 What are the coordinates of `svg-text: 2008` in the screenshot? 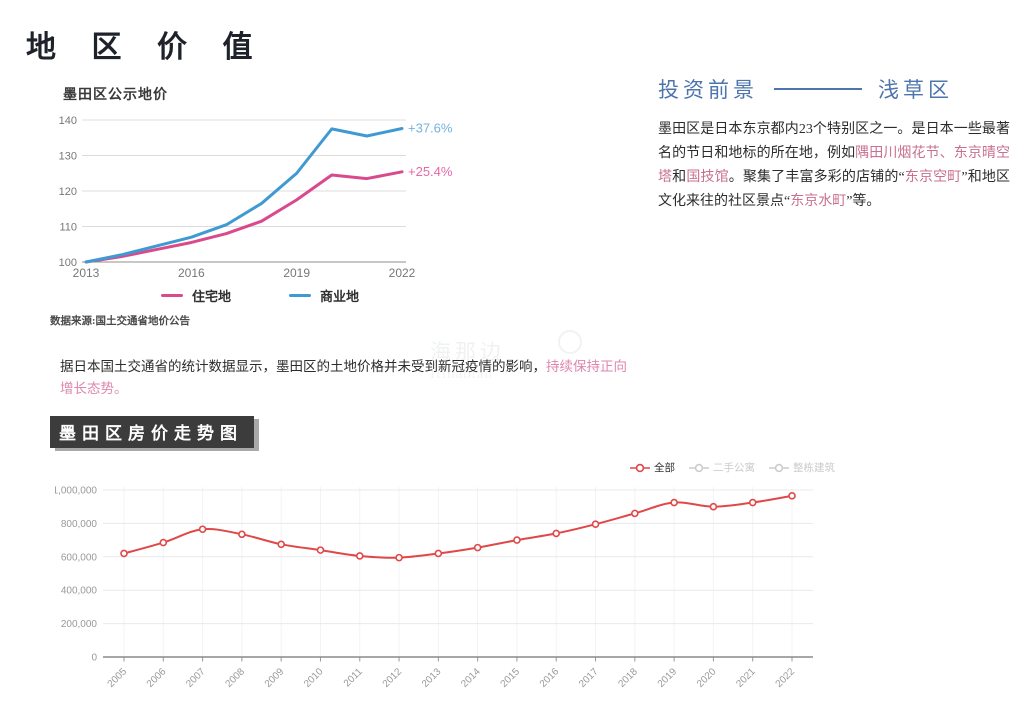 It's located at (235, 678).